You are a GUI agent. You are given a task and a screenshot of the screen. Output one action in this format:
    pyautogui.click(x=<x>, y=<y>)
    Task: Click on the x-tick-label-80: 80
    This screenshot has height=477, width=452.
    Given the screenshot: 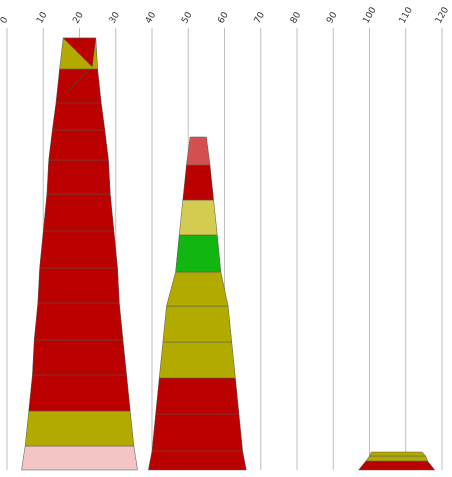 What is the action you would take?
    pyautogui.click(x=296, y=17)
    